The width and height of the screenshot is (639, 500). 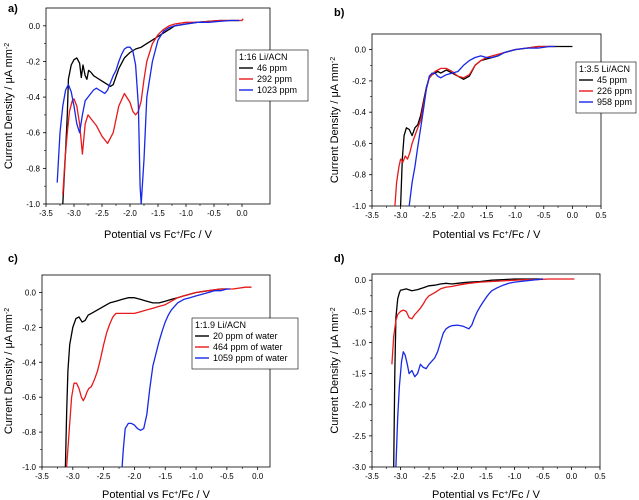 I want to click on y-tick-label: -0.5, so click(x=359, y=311).